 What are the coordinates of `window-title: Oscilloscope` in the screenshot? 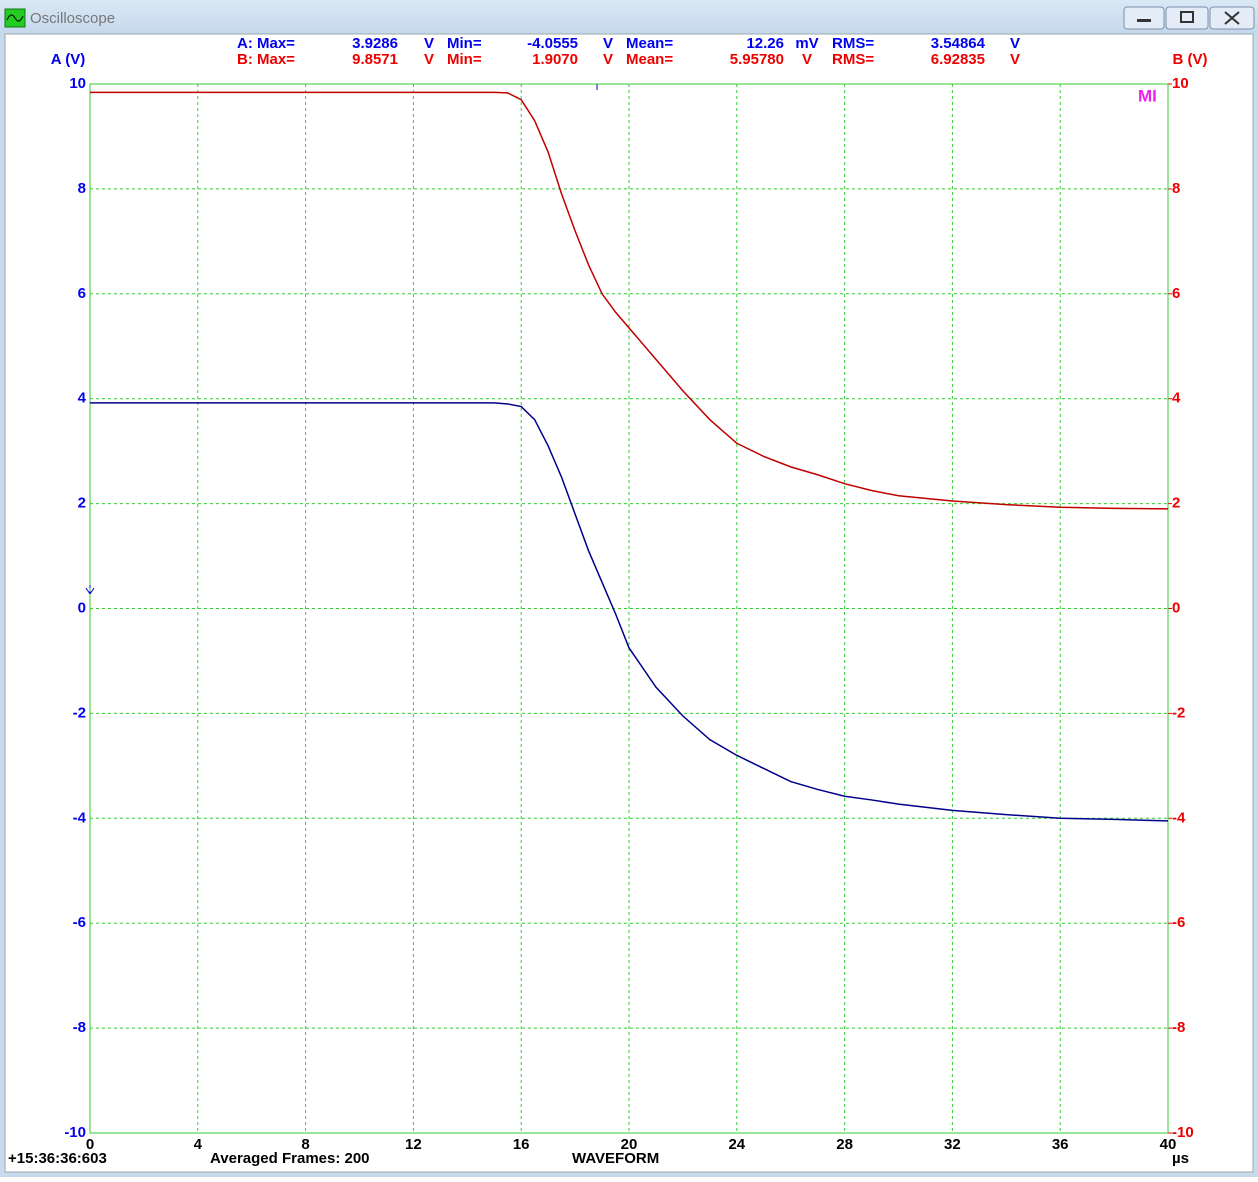 It's located at (72, 18).